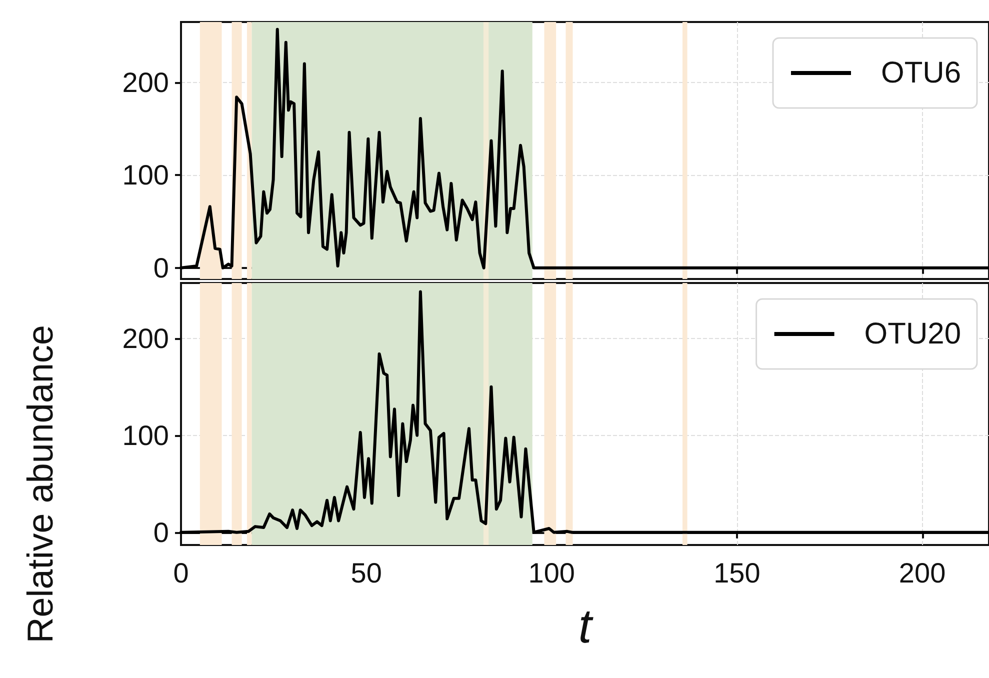 The image size is (989, 678). Describe the element at coordinates (40, 484) in the screenshot. I see `y-axis-title: Relative abundance` at that location.